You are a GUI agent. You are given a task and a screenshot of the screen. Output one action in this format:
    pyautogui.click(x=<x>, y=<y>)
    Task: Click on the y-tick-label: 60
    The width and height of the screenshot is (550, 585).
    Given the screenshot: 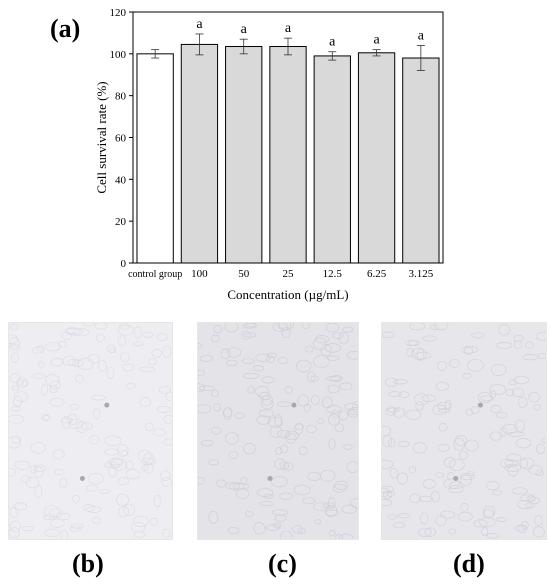 What is the action you would take?
    pyautogui.click(x=121, y=139)
    